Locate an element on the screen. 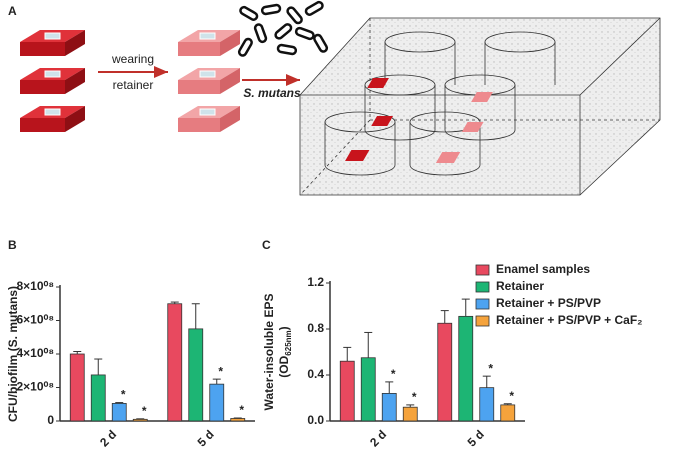 The image size is (680, 452). panel-label: C is located at coordinates (266, 245).